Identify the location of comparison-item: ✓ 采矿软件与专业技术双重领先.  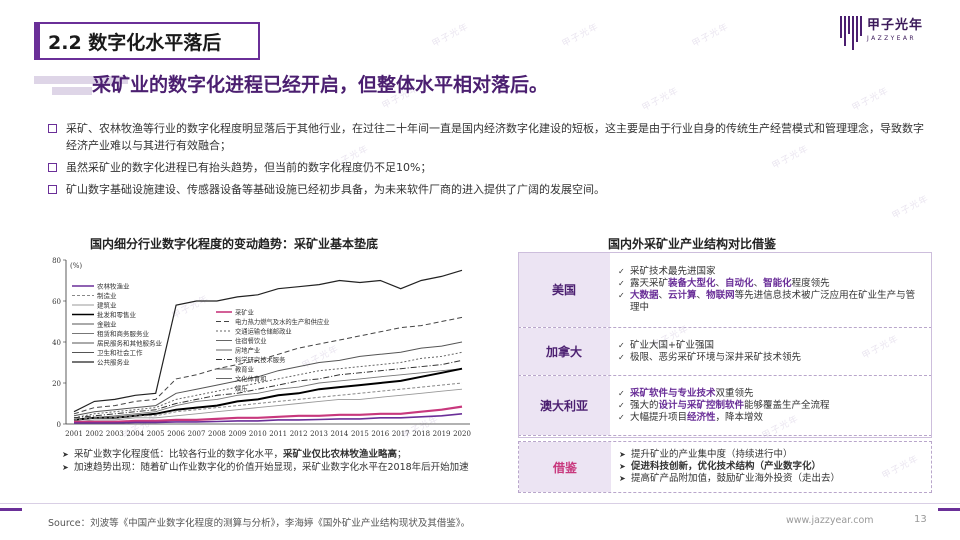
(686, 393).